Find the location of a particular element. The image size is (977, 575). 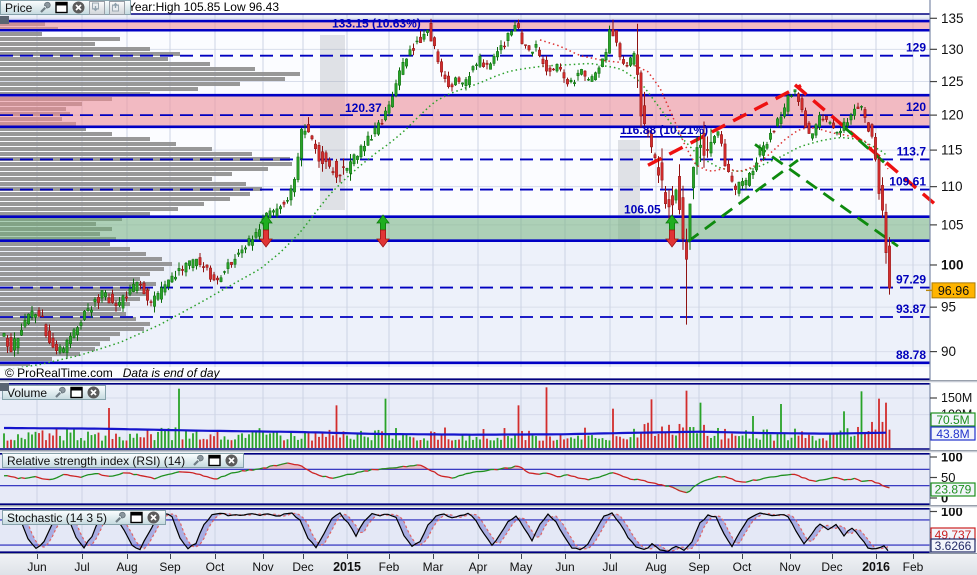

move-up-icon is located at coordinates (117, 7).